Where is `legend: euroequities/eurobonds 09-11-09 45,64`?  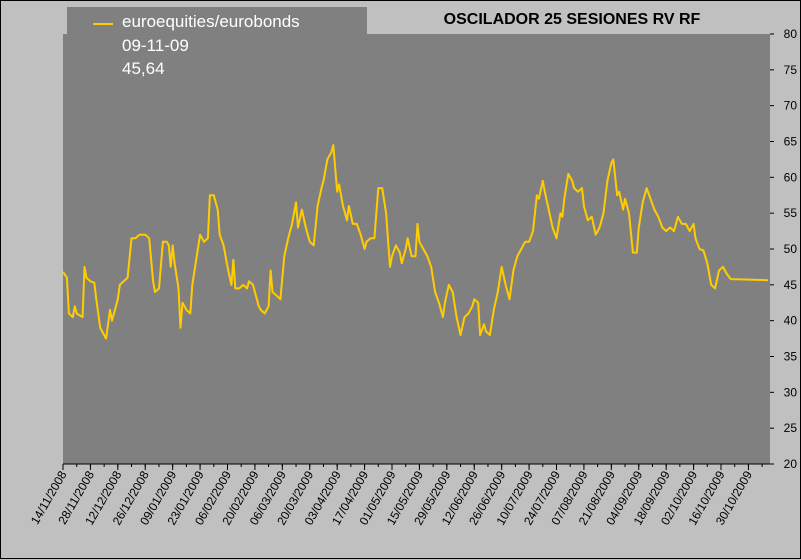 legend: euroequities/eurobonds 09-11-09 45,64 is located at coordinates (217, 42).